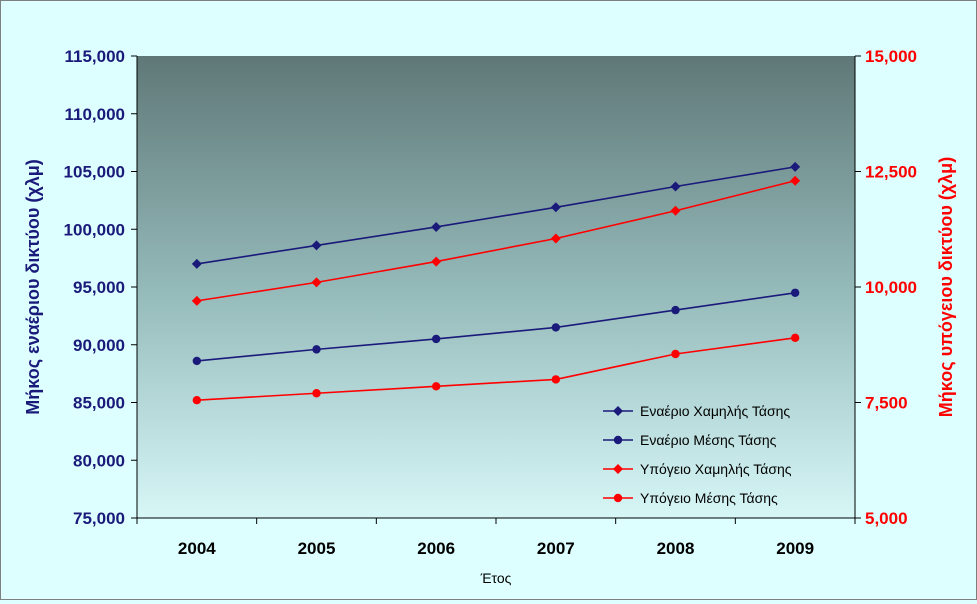  What do you see at coordinates (795, 548) in the screenshot?
I see `x-tick-label: 2009` at bounding box center [795, 548].